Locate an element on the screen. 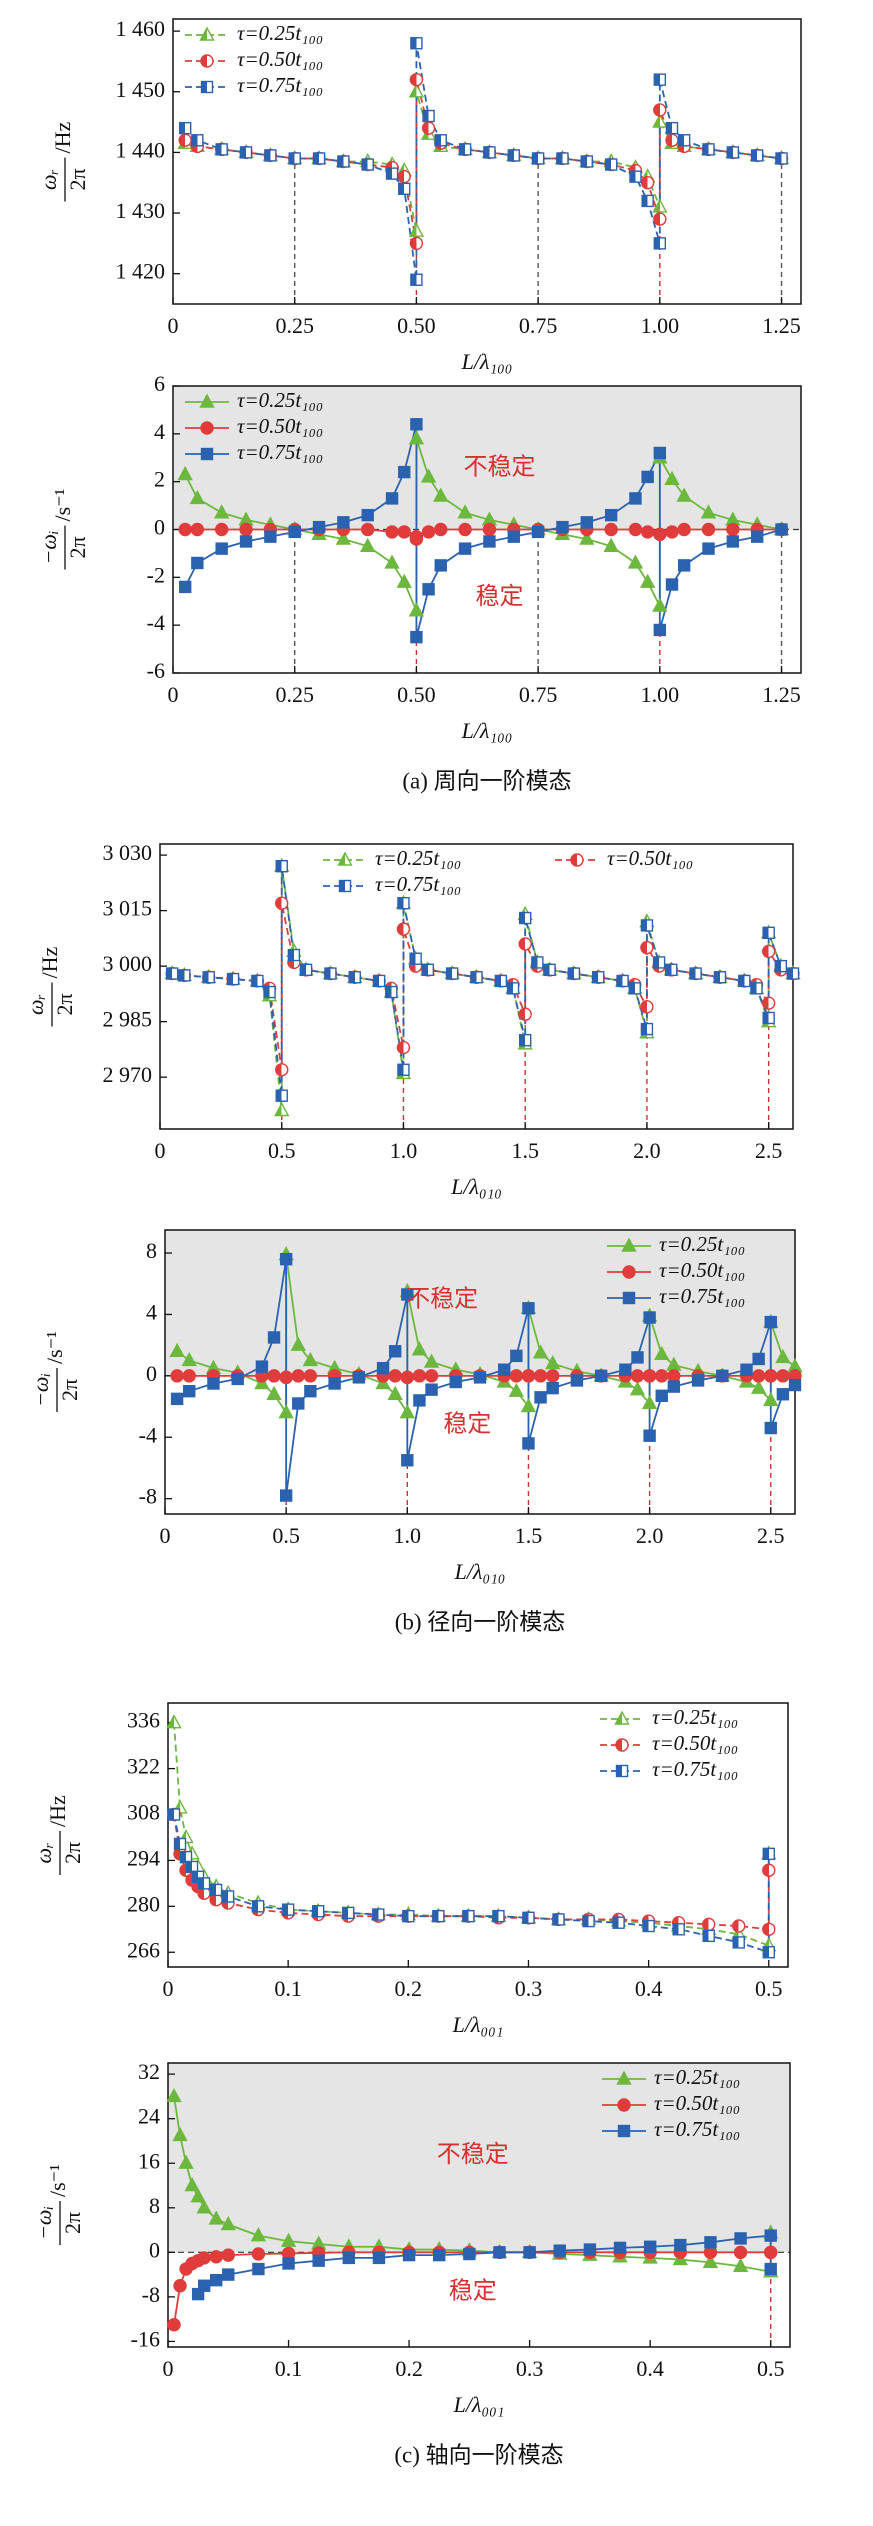 Image resolution: width=873 pixels, height=2526 pixels. y-tick-label: -8 is located at coordinates (151, 2294).